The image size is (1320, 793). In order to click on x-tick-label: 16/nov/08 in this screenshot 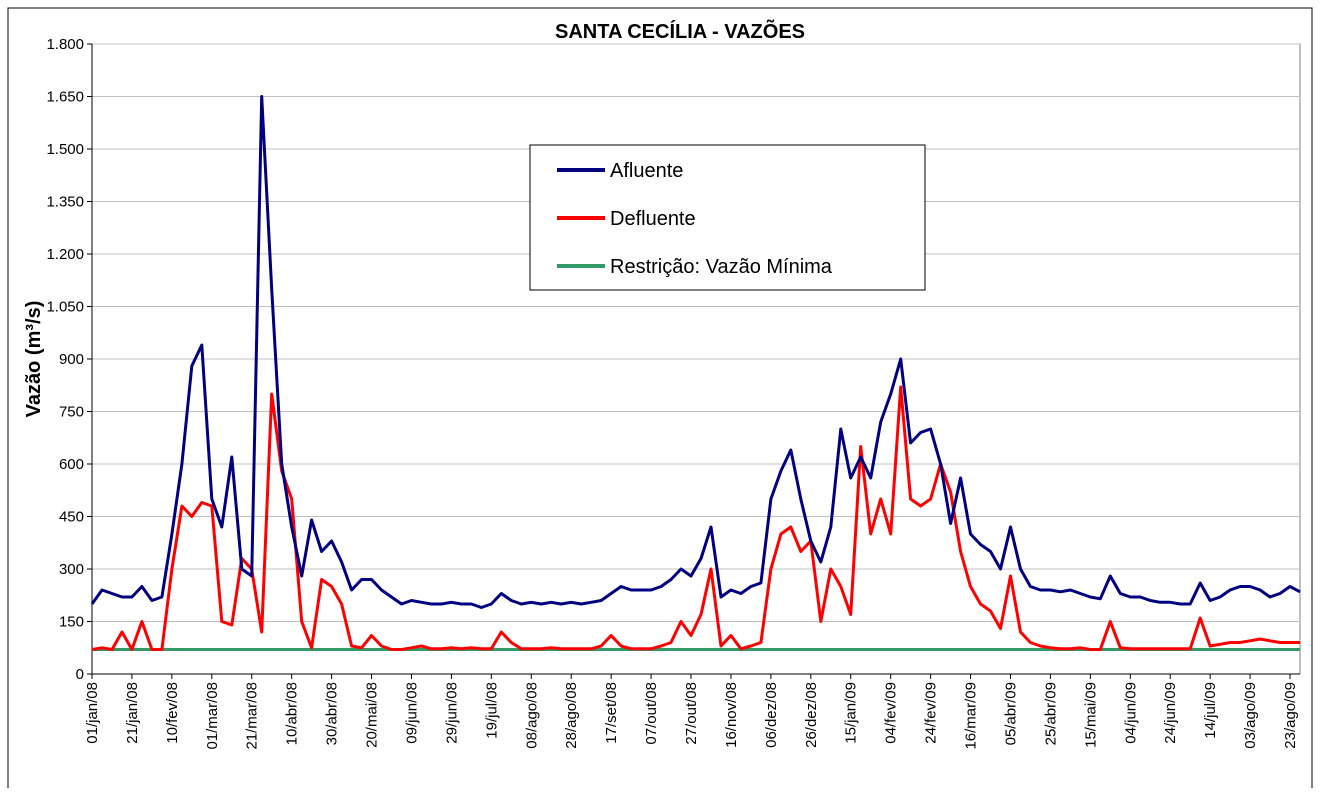, I will do `click(731, 715)`.